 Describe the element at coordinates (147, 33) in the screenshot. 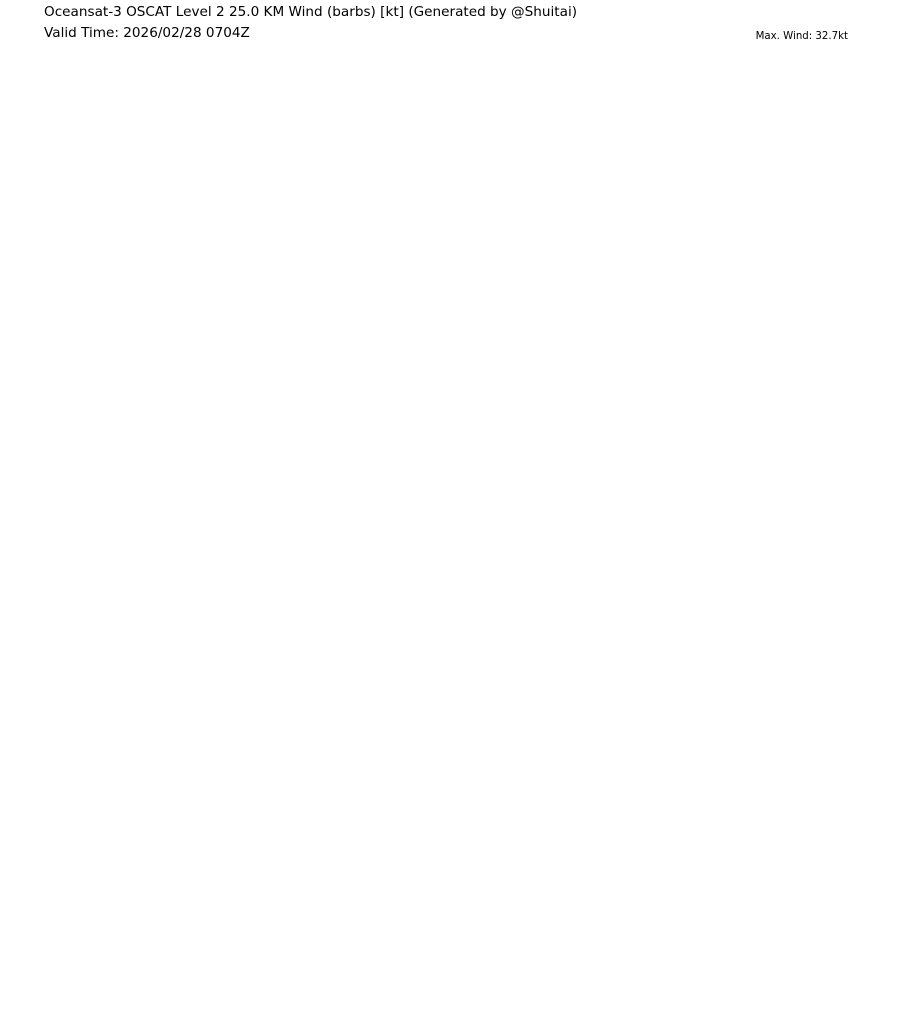

I see `valid-time-label: Valid Time: 2026/02/28 0704Z` at that location.